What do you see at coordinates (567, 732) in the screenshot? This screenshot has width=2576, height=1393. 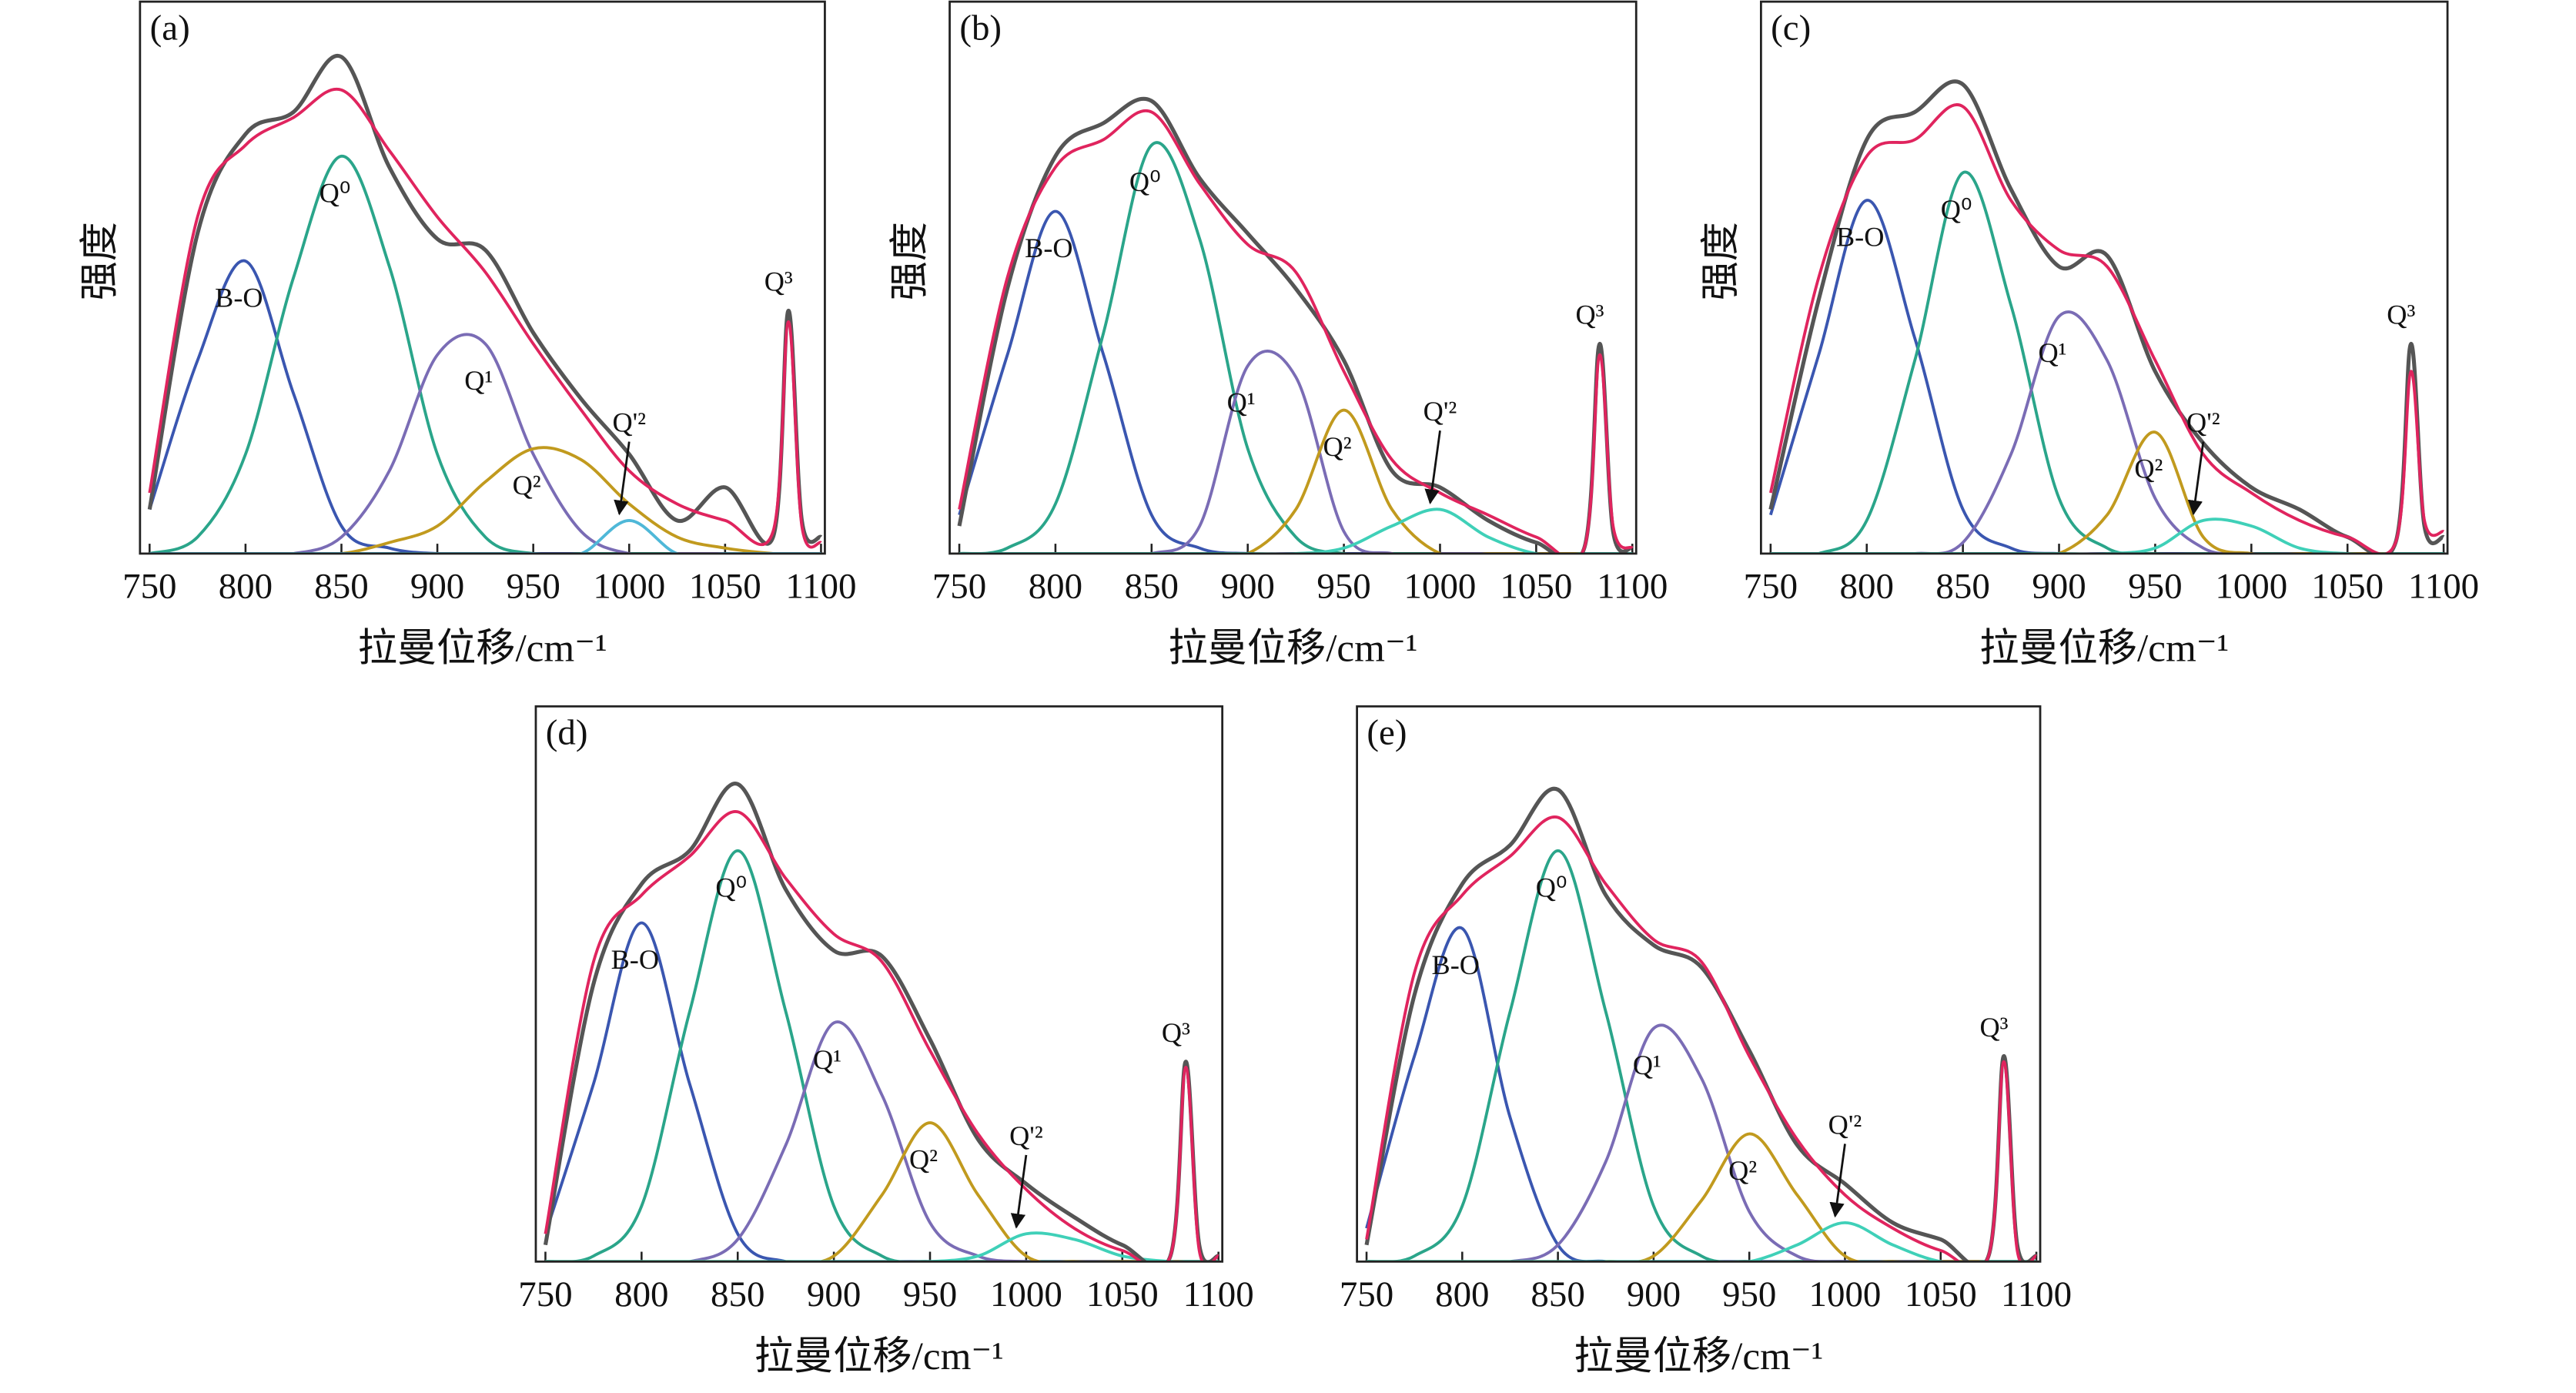 I see `panel-label: (d)` at bounding box center [567, 732].